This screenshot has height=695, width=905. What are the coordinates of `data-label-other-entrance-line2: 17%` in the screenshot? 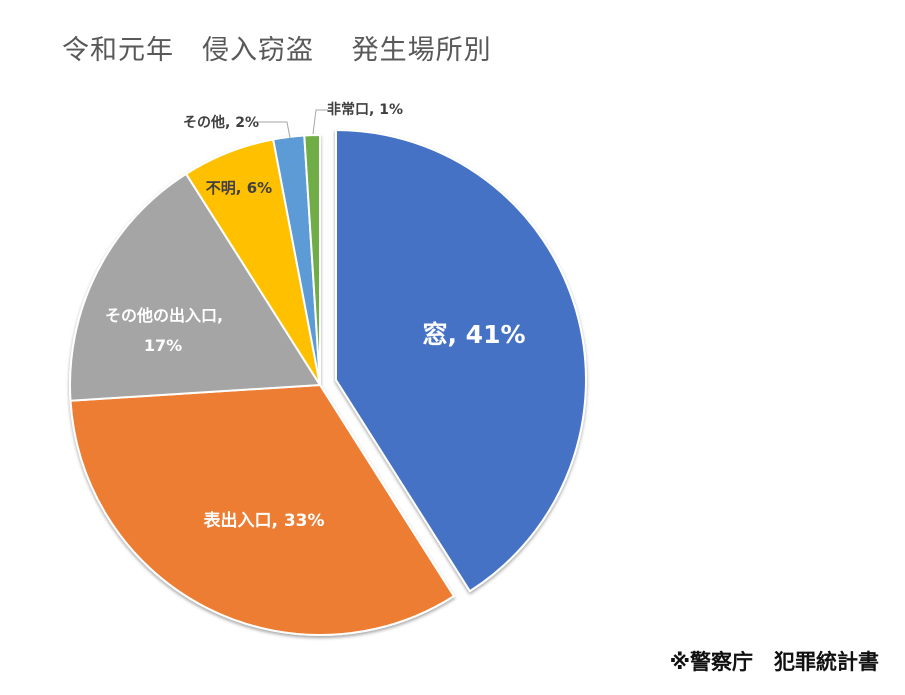 It's located at (163, 345).